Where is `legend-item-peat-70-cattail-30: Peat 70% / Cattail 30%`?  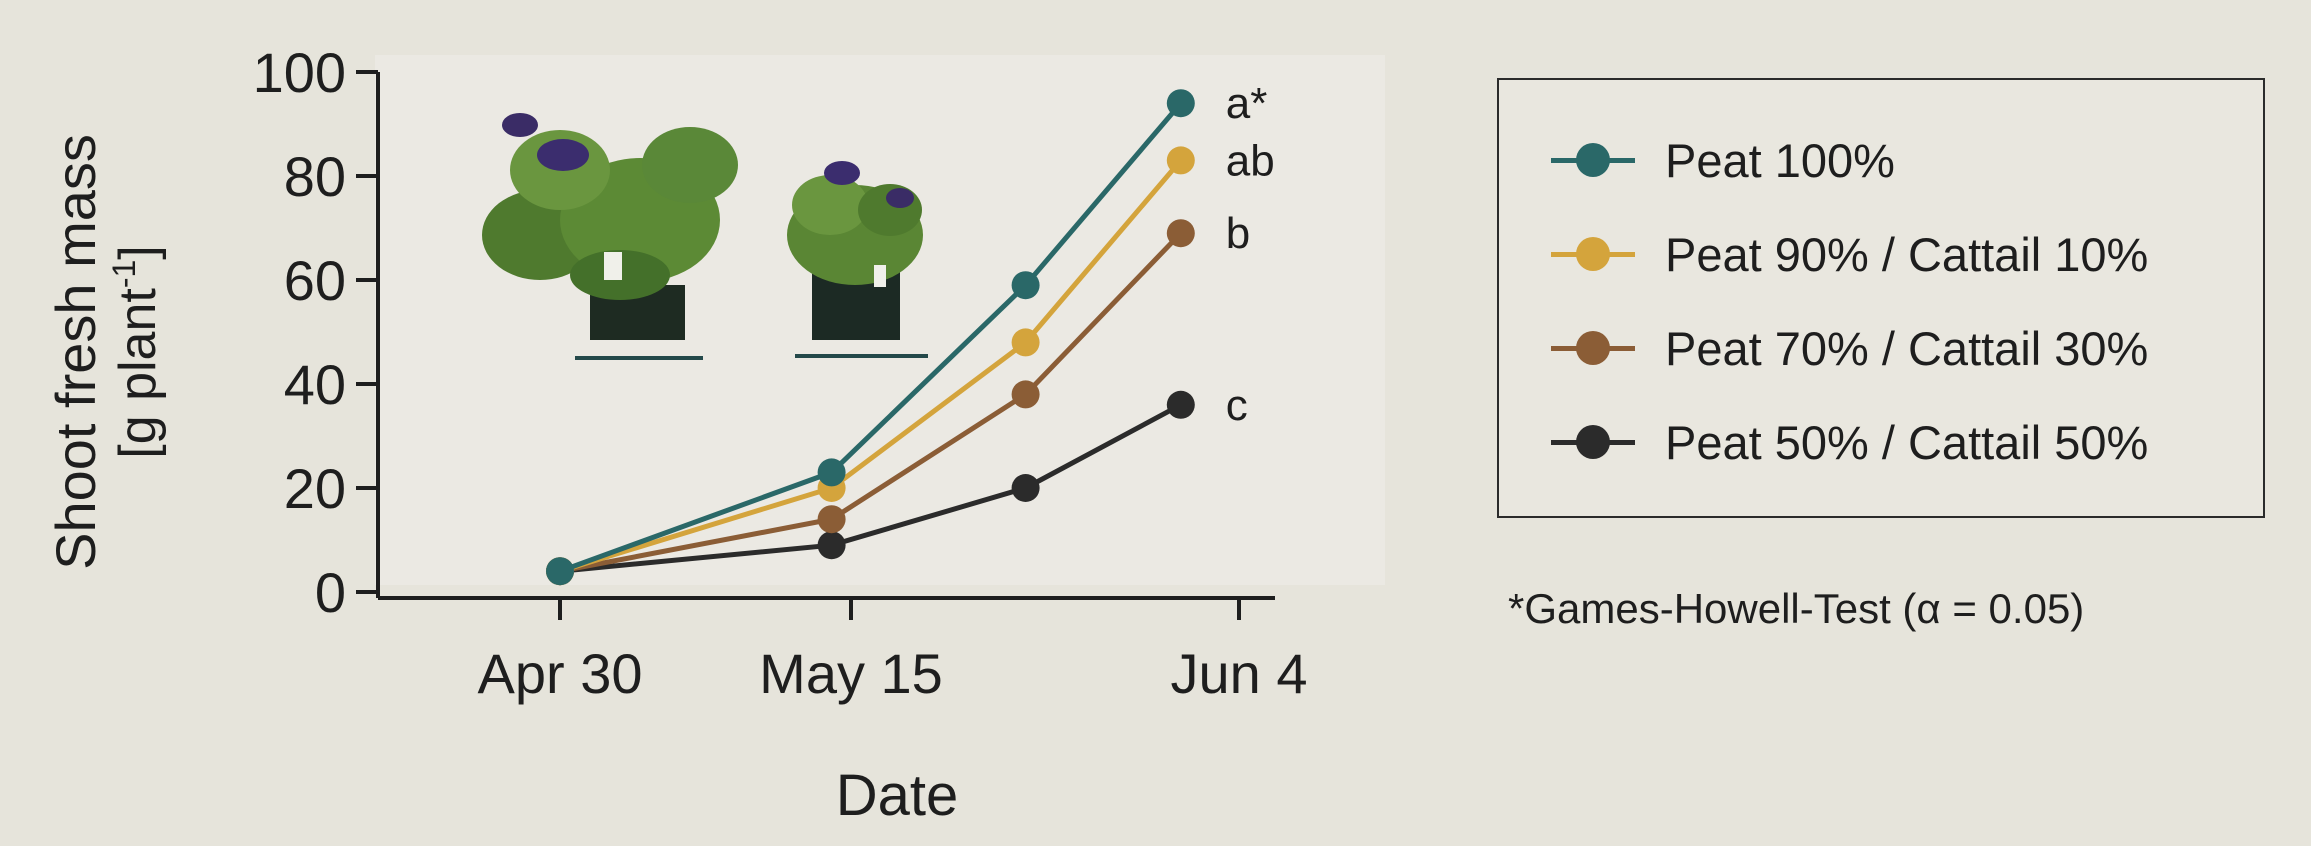 legend-item-peat-70-cattail-30: Peat 70% / Cattail 30% is located at coordinates (1849, 348).